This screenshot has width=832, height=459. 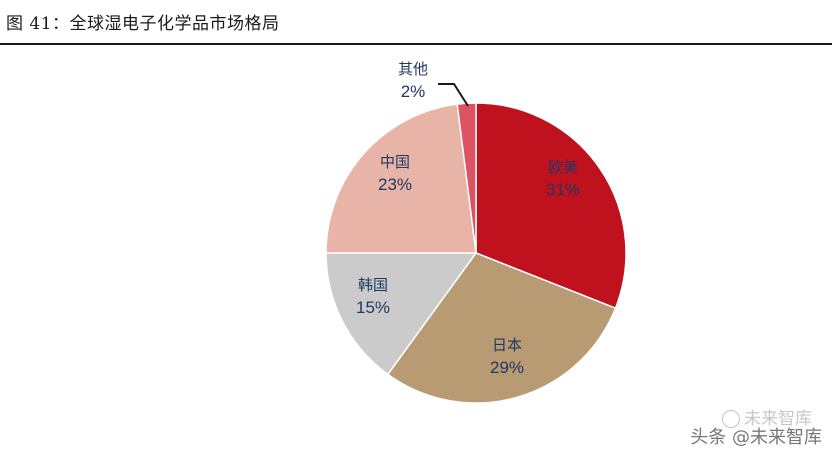 I want to click on slice-name-label: 中国, so click(x=395, y=162).